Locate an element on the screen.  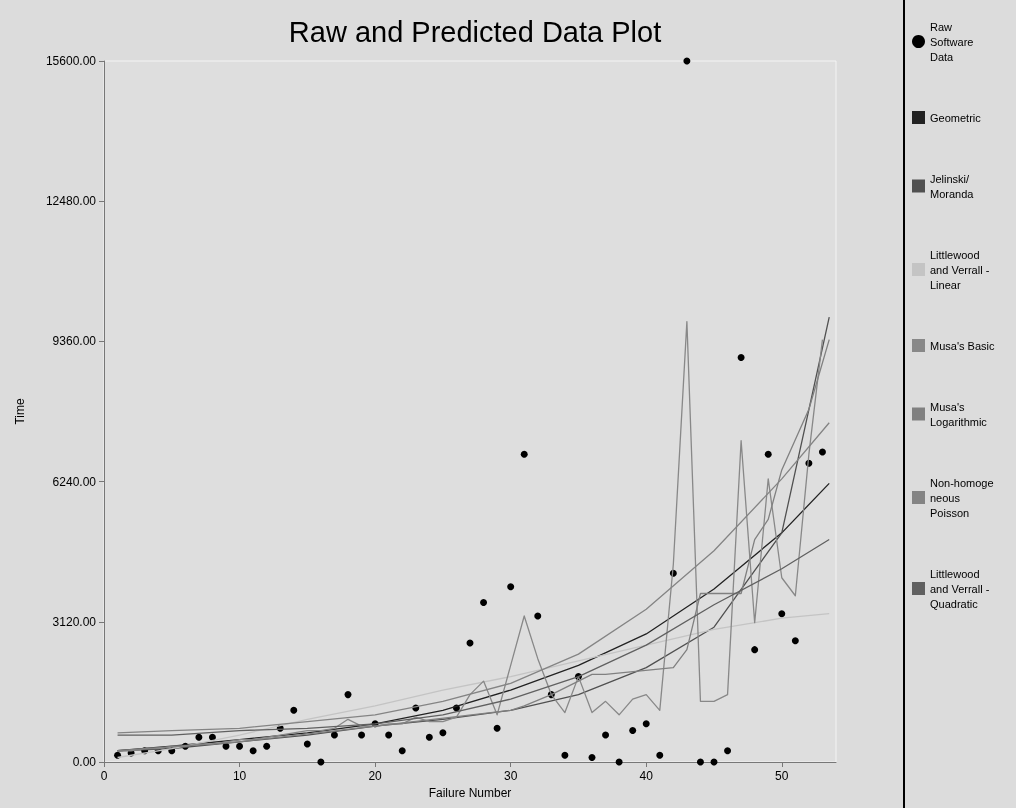
legend-label: Raw Software Data is located at coordinates (953, 41).